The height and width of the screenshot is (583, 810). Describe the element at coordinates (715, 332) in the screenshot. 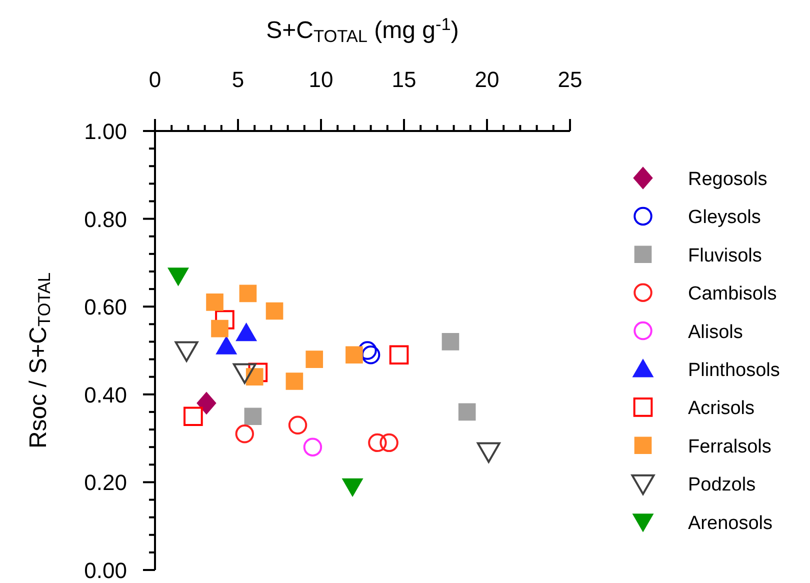

I see `legend-label: Alisols` at that location.